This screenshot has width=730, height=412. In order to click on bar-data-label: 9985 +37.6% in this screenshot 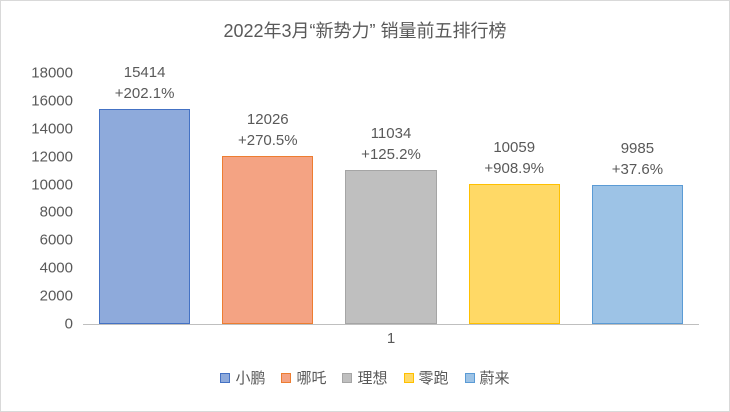, I will do `click(637, 159)`.